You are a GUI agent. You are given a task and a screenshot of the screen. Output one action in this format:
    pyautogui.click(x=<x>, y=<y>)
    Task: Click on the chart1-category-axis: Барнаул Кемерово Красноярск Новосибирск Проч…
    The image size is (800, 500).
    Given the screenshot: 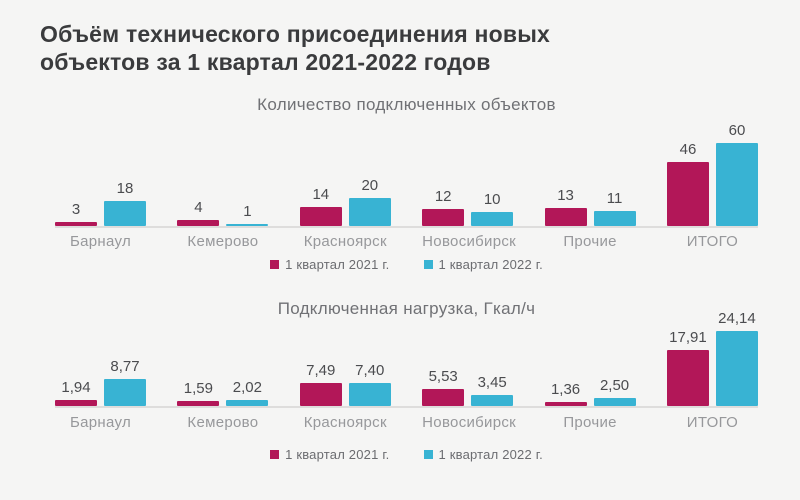 What is the action you would take?
    pyautogui.click(x=406, y=241)
    